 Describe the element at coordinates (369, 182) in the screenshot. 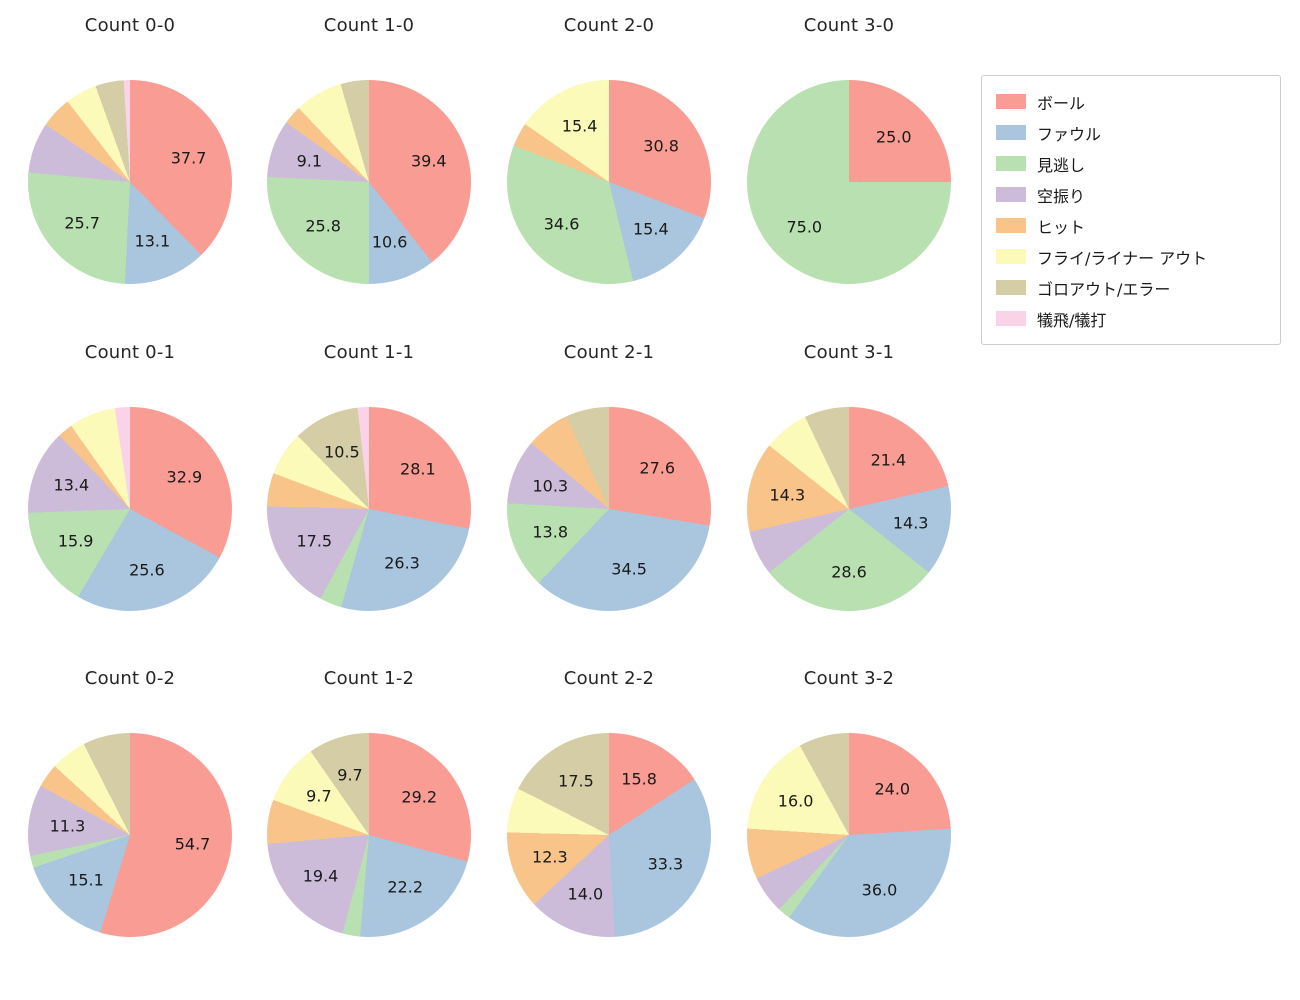

I see `pie-count-1-0: 39.4 10.6 25.8 9.1` at that location.